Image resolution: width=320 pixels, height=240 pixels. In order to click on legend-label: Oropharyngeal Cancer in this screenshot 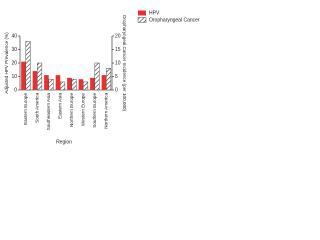, I will do `click(174, 20)`.